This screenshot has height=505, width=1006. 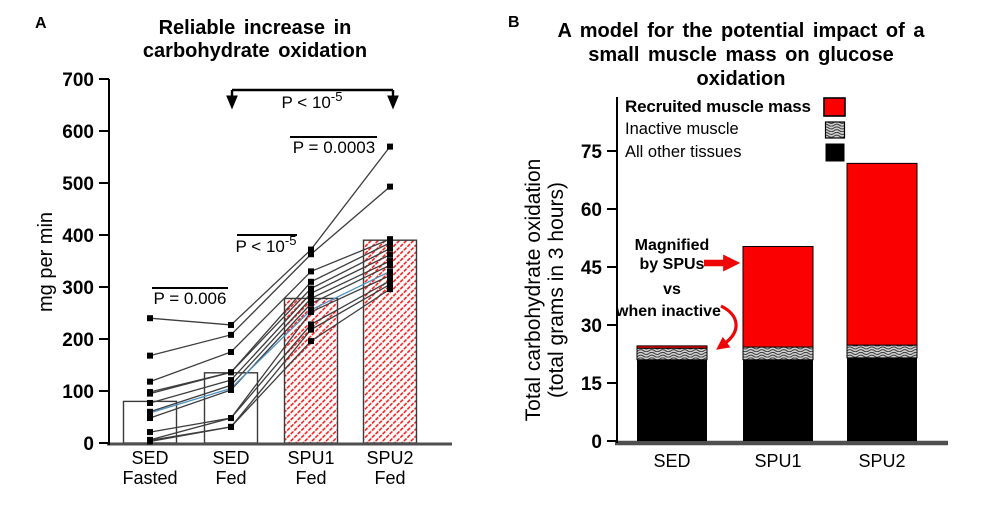 I want to click on legend-item-recruited-muscle-mass: Recruited muscle mass, so click(x=735, y=106).